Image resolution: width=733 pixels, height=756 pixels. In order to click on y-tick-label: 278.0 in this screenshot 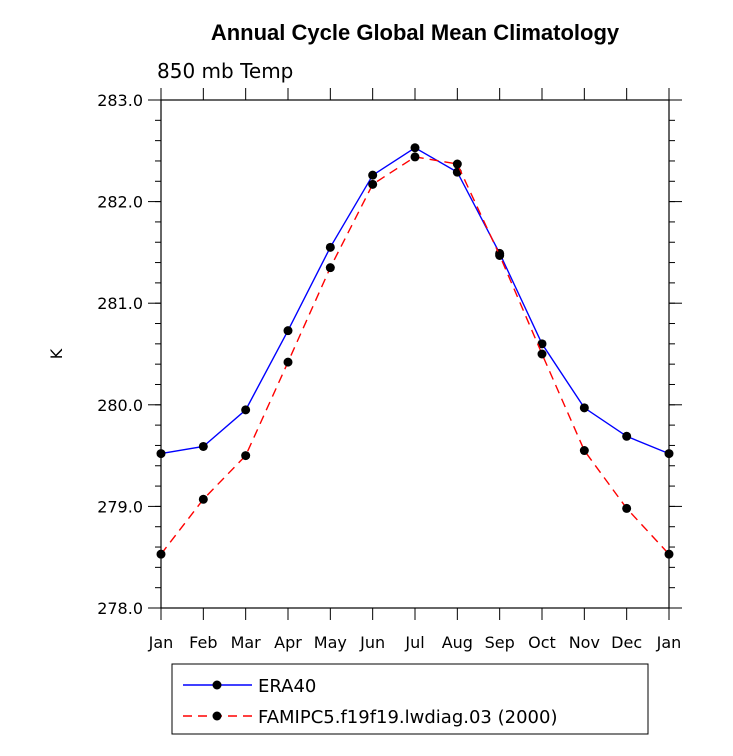, I will do `click(120, 608)`.